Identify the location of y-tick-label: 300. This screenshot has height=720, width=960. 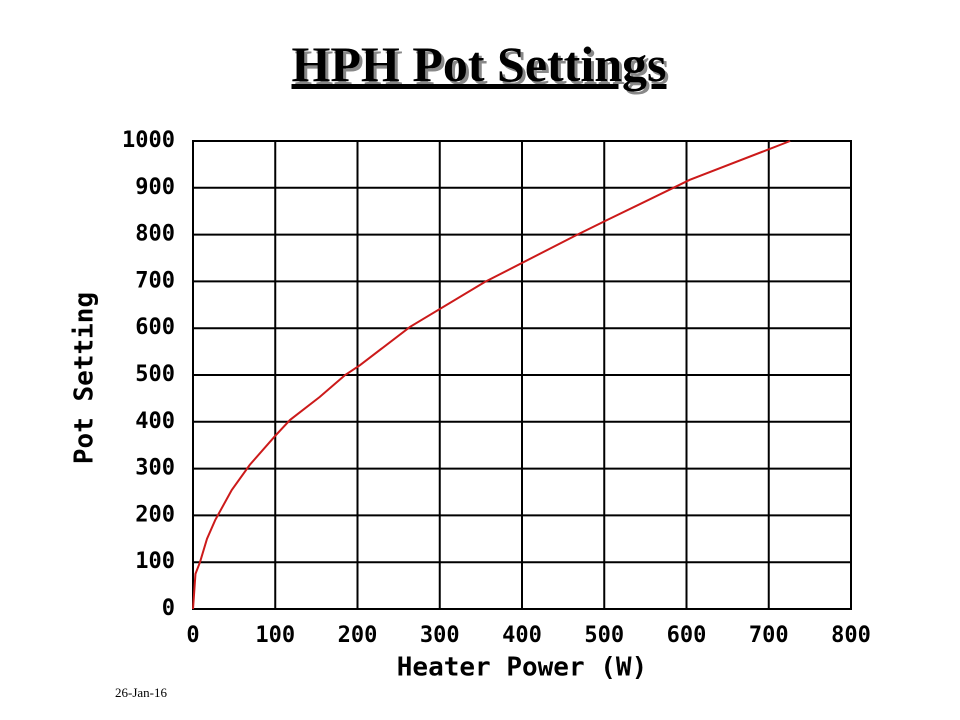
(155, 468).